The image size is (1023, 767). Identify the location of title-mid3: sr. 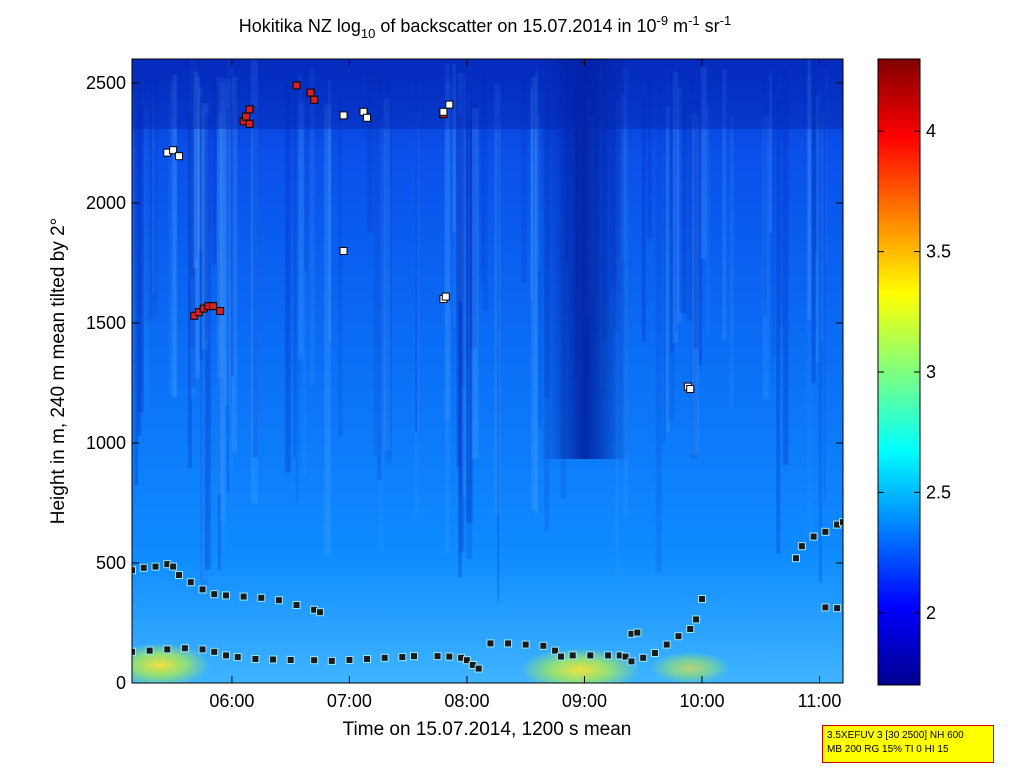
(710, 26).